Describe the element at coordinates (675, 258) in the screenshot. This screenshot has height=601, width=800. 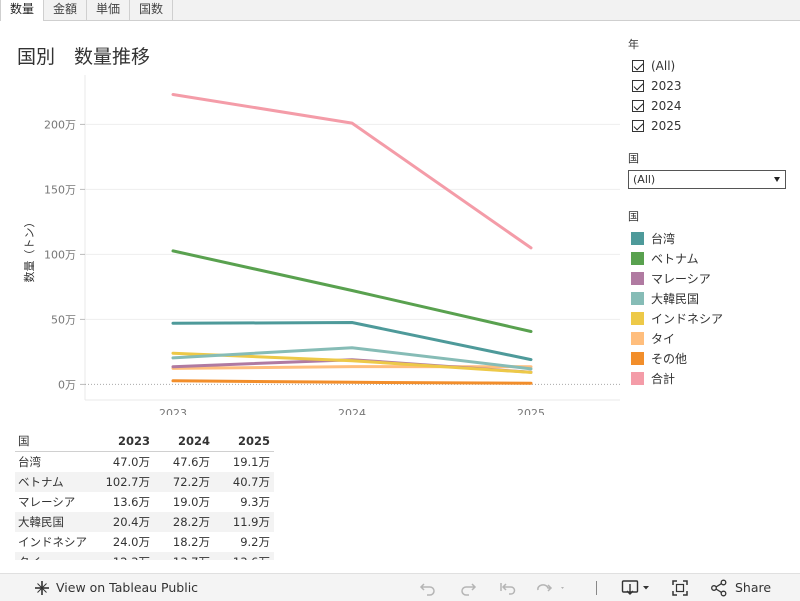
I see `legend-label: ベトナム` at that location.